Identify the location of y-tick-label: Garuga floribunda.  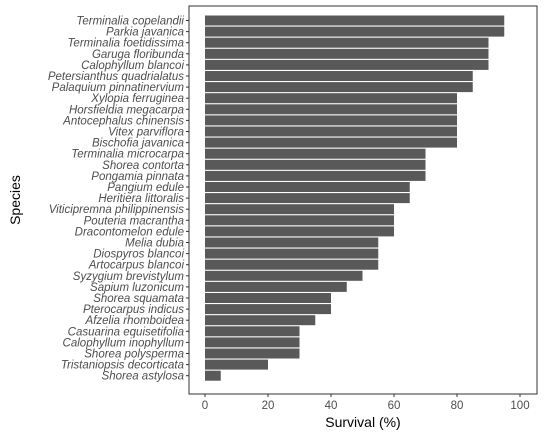
(138, 55).